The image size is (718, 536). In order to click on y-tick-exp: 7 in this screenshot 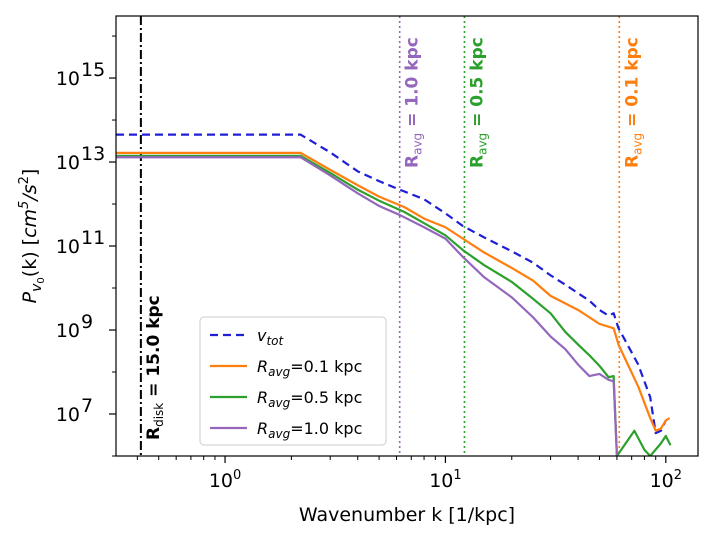, I will do `click(87, 406)`.